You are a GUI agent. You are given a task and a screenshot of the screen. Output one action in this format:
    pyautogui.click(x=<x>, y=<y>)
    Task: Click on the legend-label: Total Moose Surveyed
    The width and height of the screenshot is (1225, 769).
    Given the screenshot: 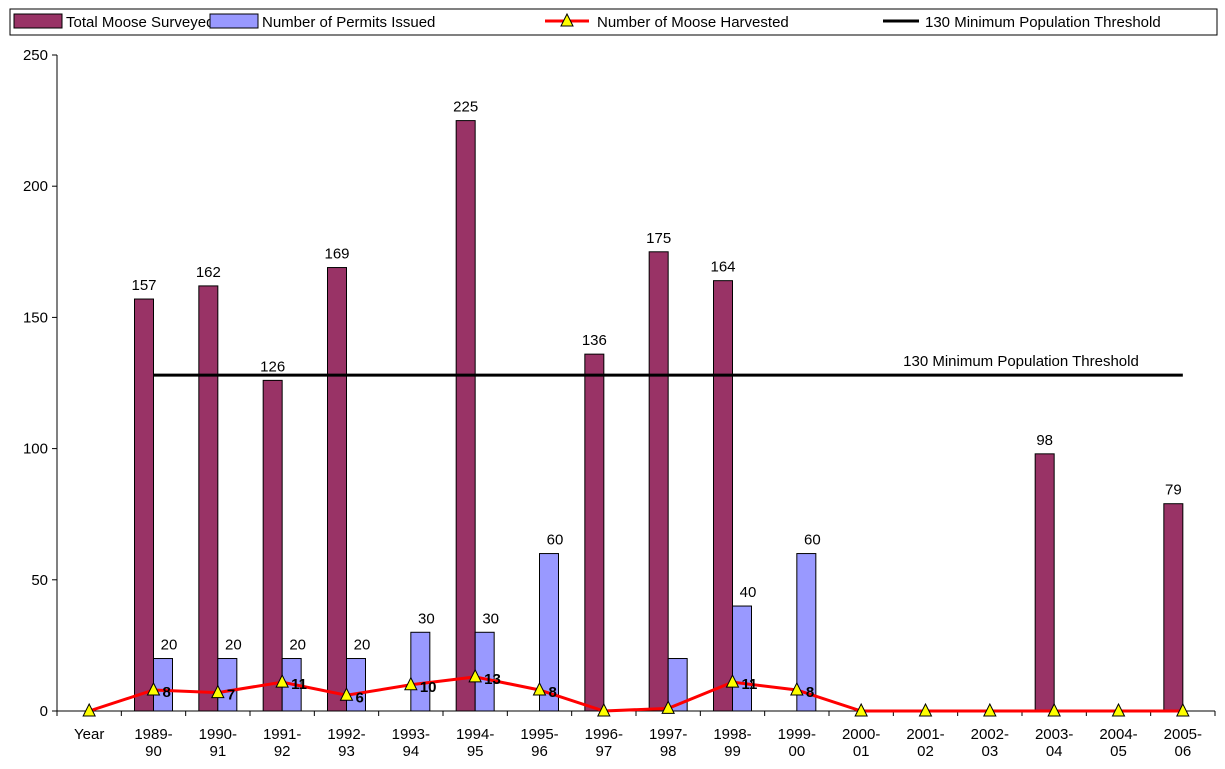 What is the action you would take?
    pyautogui.click(x=140, y=22)
    